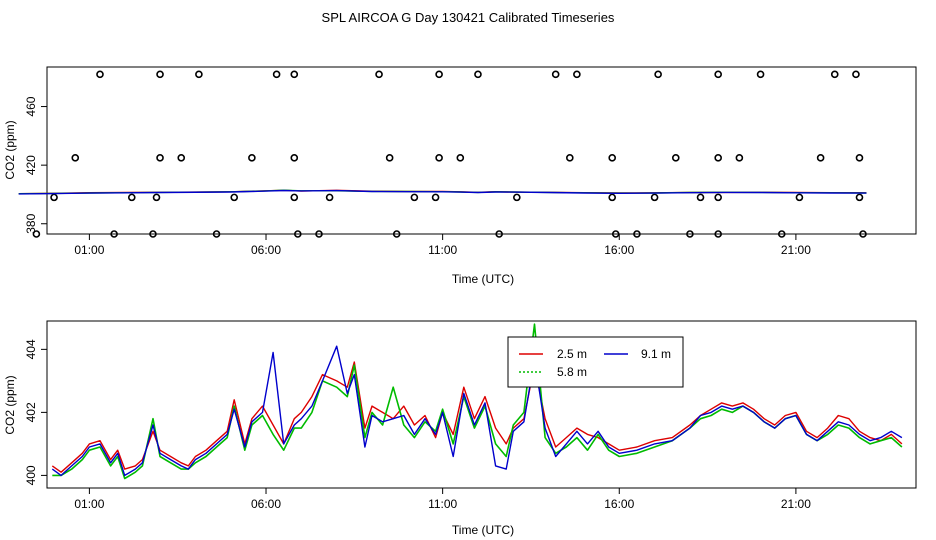  I want to click on x-axis-bottom: 01:00 06:00 11:00 16:00 21:00, so click(442, 499).